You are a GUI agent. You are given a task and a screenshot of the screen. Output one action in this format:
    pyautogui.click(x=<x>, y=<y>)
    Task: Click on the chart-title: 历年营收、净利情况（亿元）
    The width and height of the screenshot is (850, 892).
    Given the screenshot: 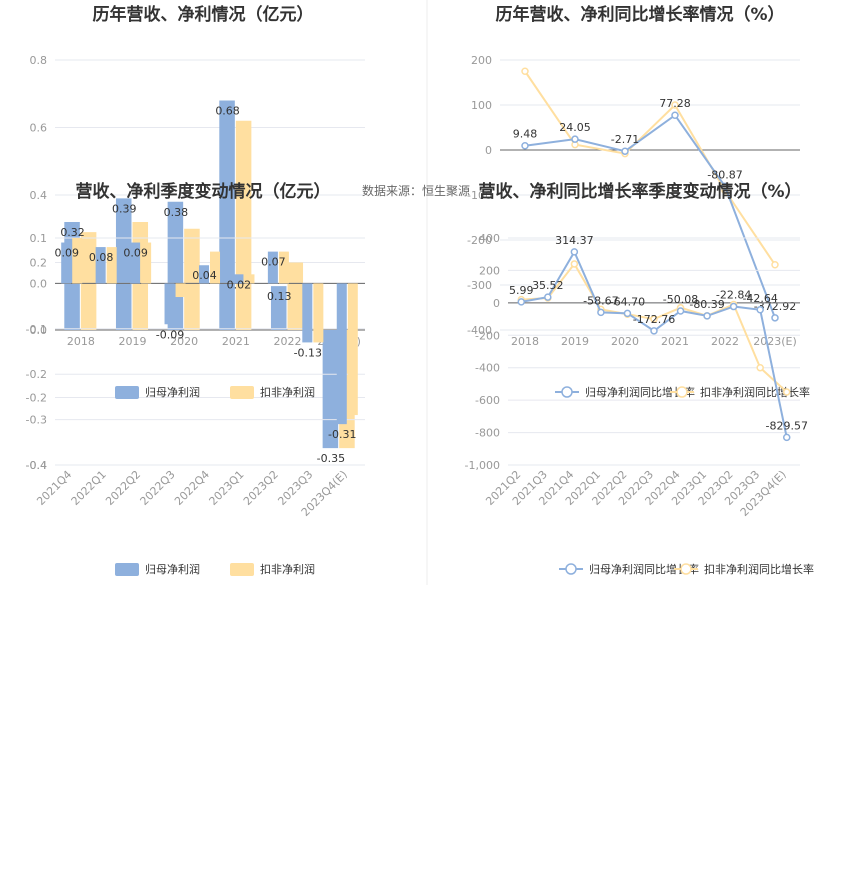 What is the action you would take?
    pyautogui.click(x=203, y=14)
    